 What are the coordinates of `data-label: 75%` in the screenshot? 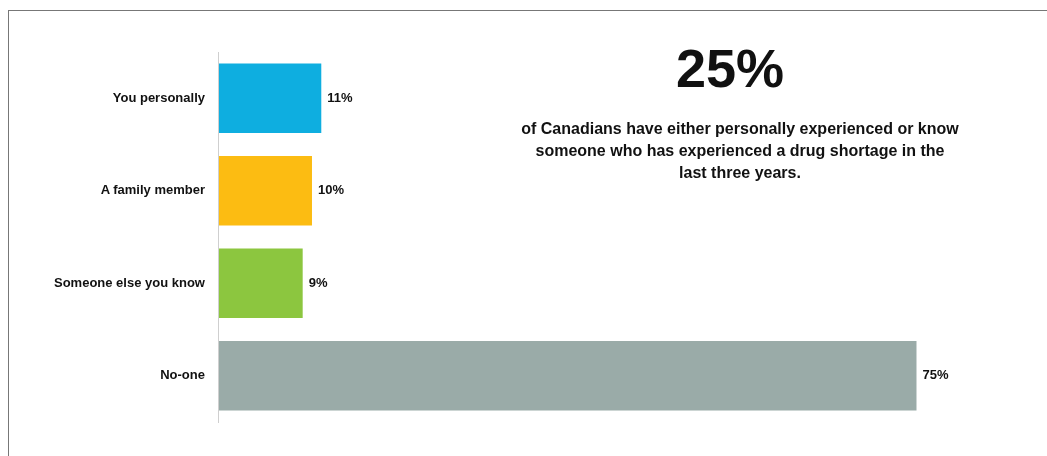 It's located at (935, 375).